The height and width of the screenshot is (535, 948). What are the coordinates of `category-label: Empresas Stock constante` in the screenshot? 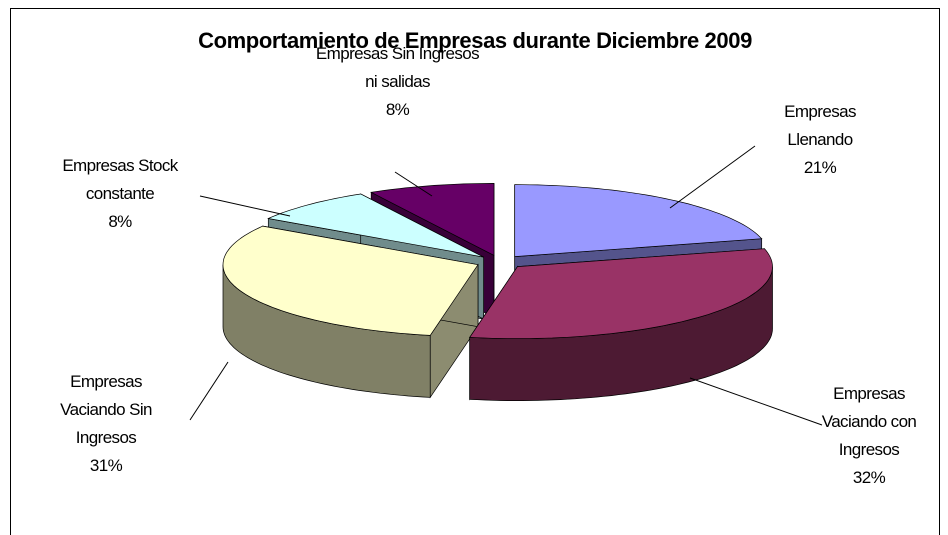 It's located at (120, 179).